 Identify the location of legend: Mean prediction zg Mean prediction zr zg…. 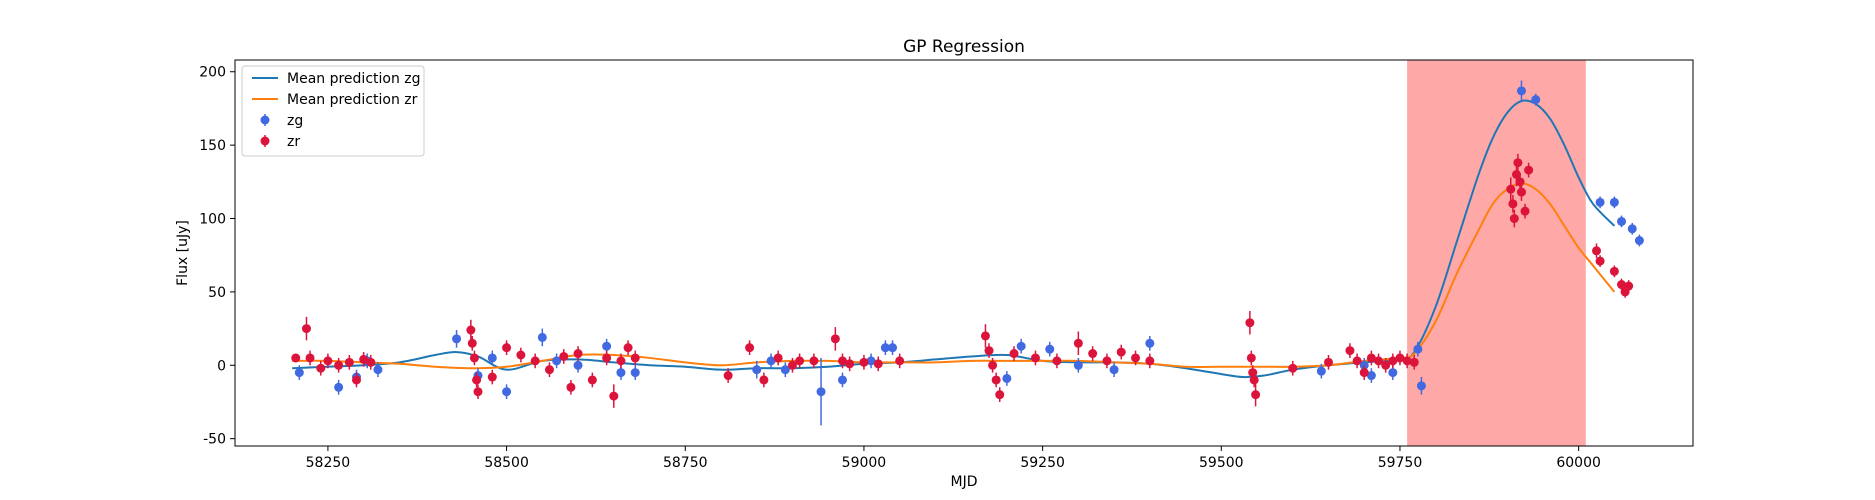
(333, 111).